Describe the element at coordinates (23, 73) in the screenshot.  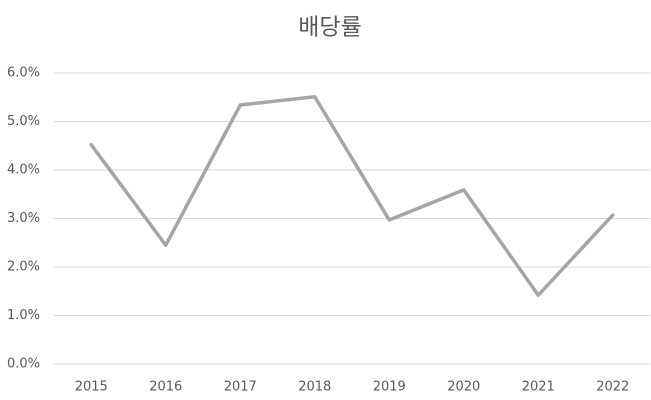
I see `y-tick-label: 6.0%` at that location.